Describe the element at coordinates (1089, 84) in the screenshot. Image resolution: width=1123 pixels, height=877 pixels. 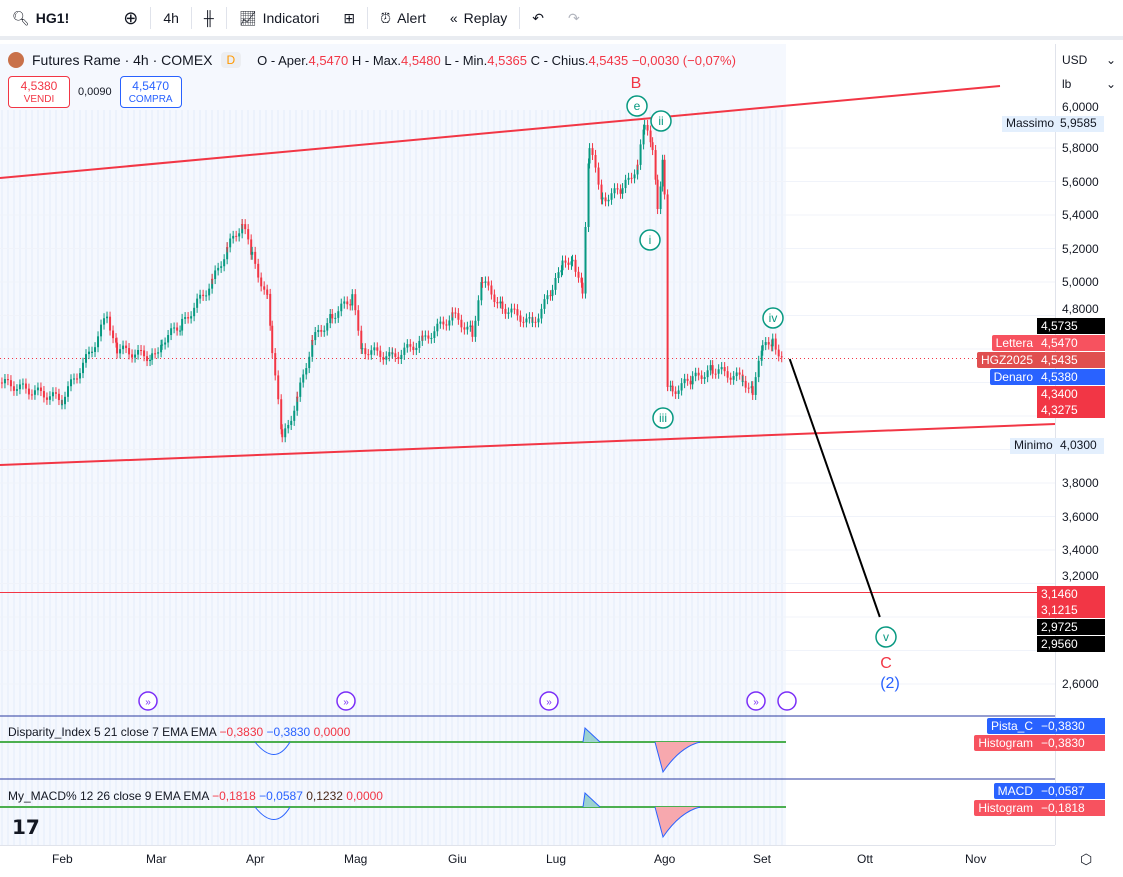
I see `unit-select: lb ⌄` at that location.